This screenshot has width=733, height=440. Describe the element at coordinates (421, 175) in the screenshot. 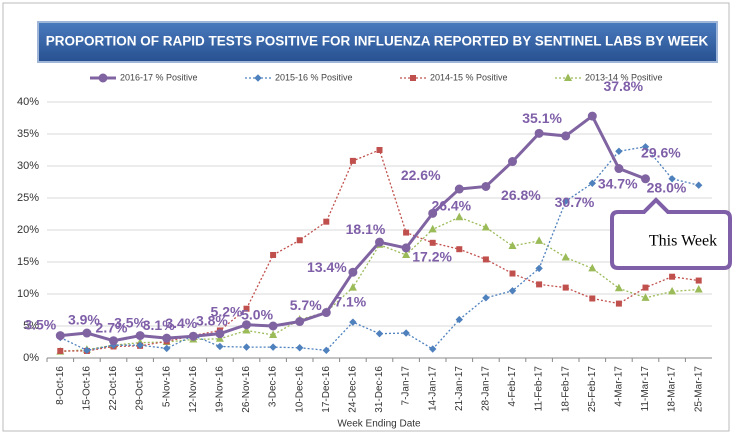

I see `data-label: 22.6%` at that location.